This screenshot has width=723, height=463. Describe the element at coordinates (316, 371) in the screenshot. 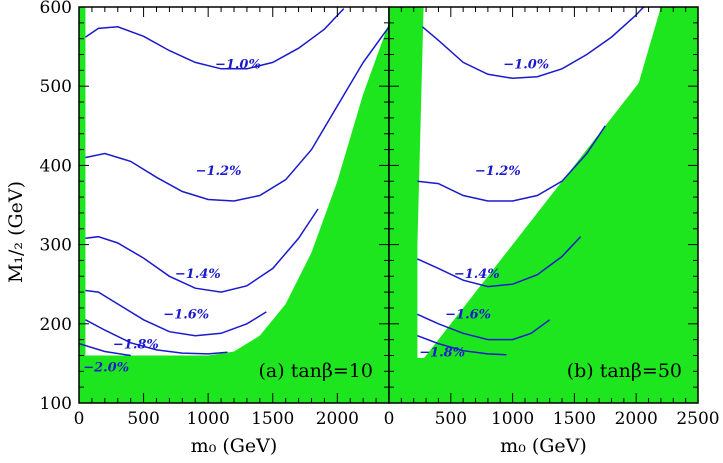

I see `panel-label: (a) tanβ=10` at that location.